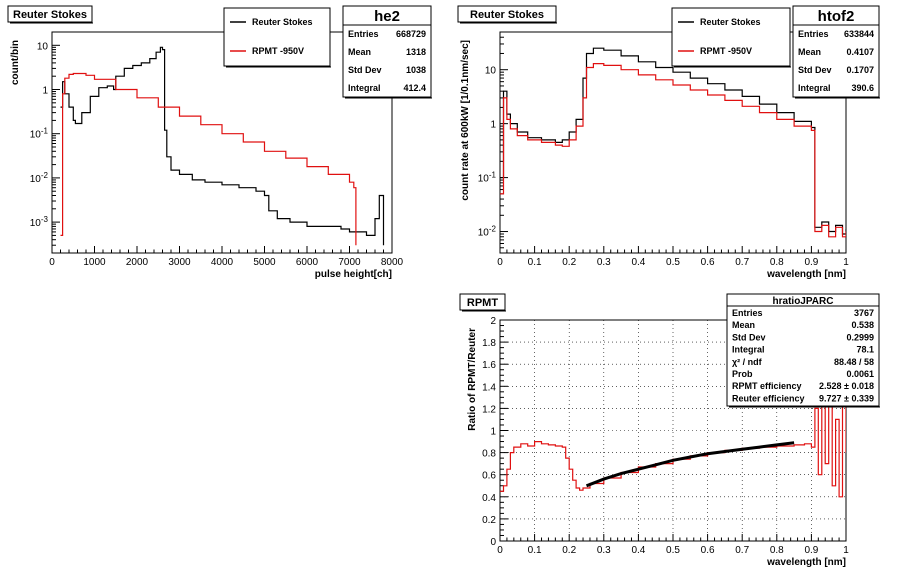  Describe the element at coordinates (489, 387) in the screenshot. I see `y-tick-label: 1.4` at that location.